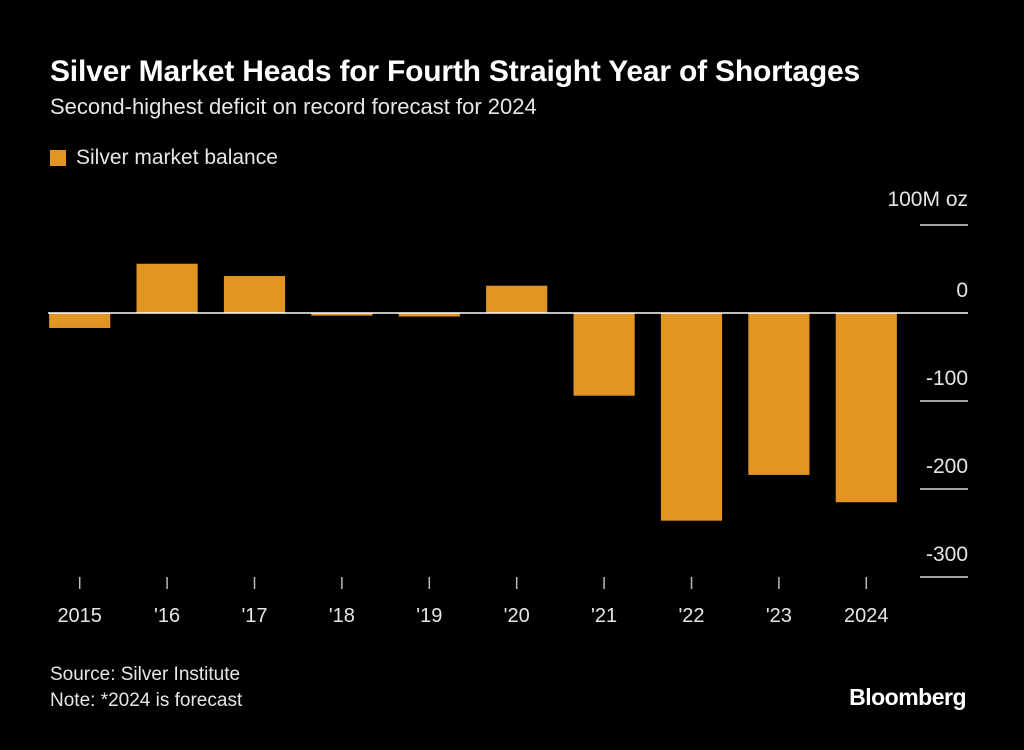 This screenshot has height=750, width=1024. I want to click on bloomberg-logo: Bloomberg, so click(907, 697).